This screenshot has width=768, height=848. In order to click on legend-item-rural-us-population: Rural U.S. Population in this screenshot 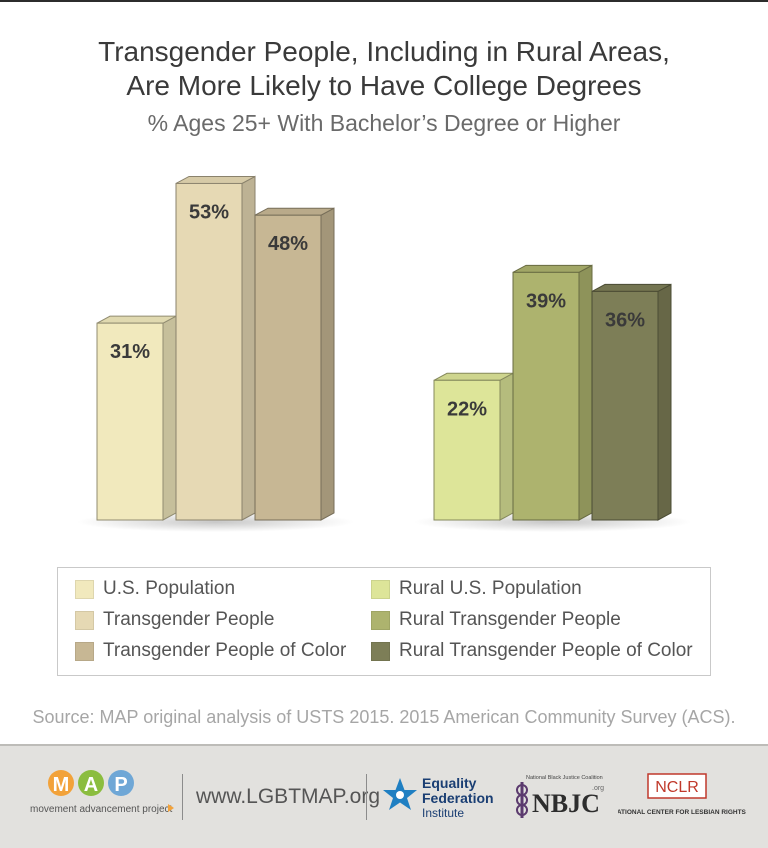, I will do `click(476, 589)`.